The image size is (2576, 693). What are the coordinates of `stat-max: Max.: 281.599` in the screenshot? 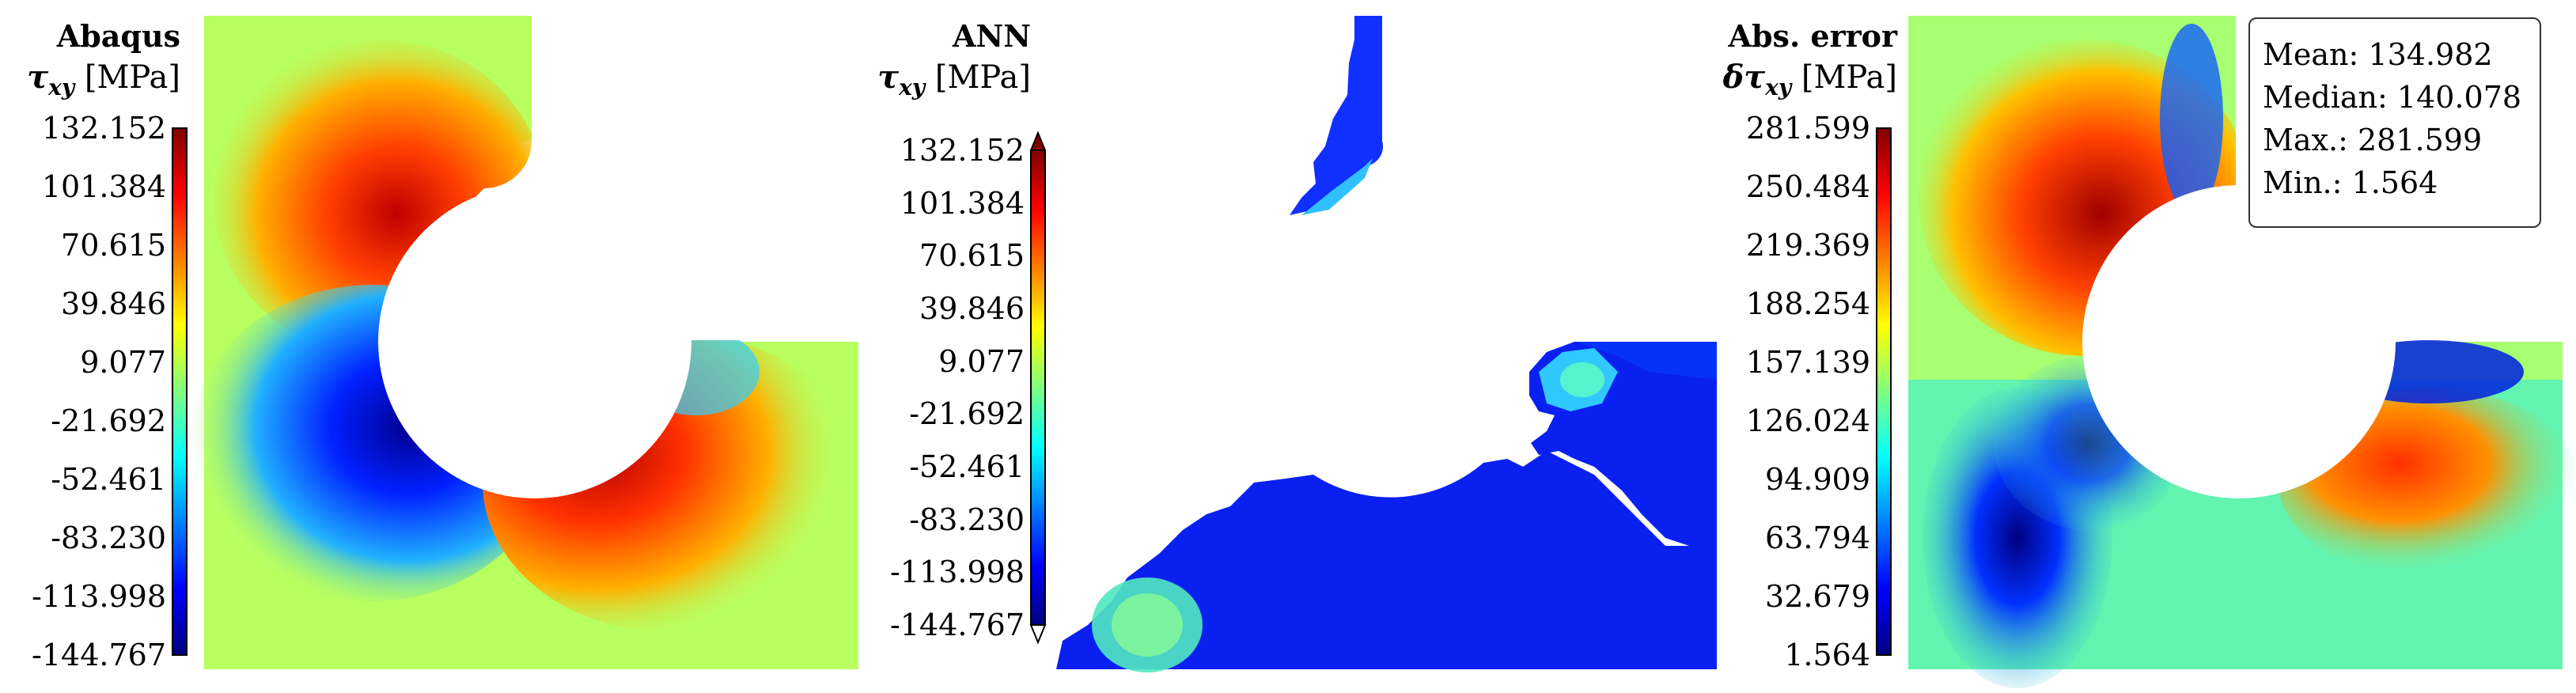 It's located at (2373, 140).